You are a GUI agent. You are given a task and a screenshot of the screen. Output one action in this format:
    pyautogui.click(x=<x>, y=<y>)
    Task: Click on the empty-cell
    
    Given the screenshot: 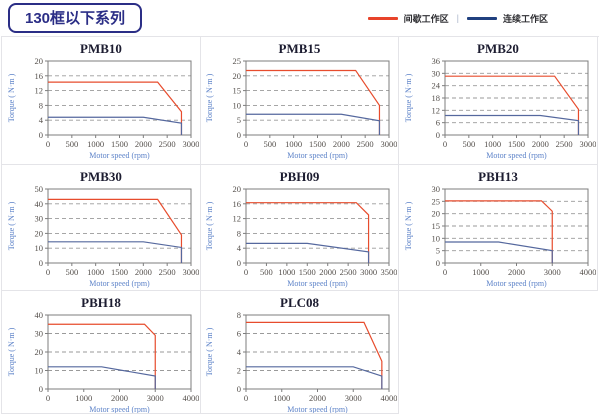 What is the action you would take?
    pyautogui.click(x=498, y=352)
    